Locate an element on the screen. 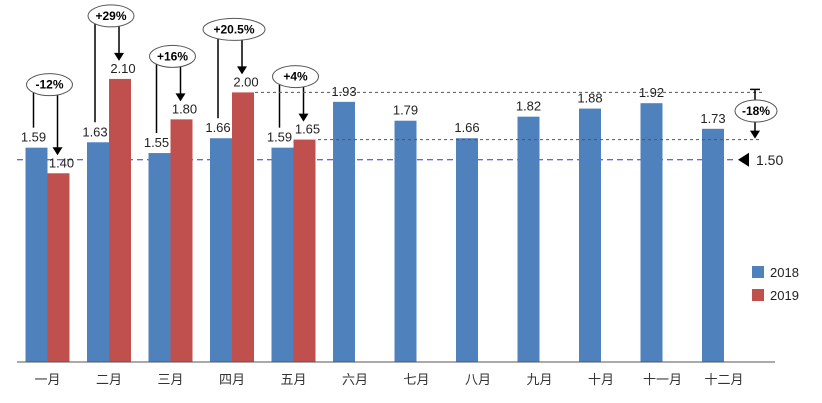  category-label: 八月 is located at coordinates (478, 380).